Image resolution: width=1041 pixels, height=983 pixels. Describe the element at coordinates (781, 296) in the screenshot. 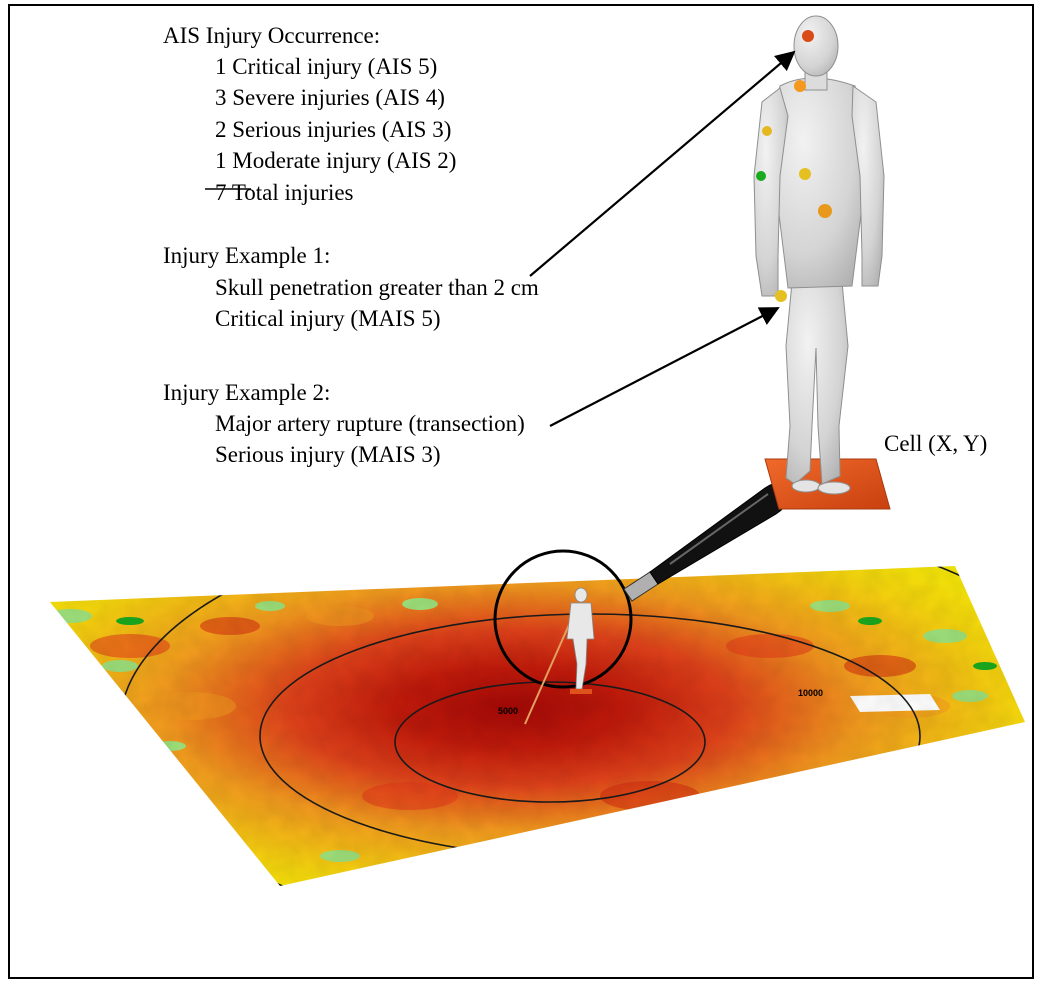

I see `injury-marker-thigh` at that location.